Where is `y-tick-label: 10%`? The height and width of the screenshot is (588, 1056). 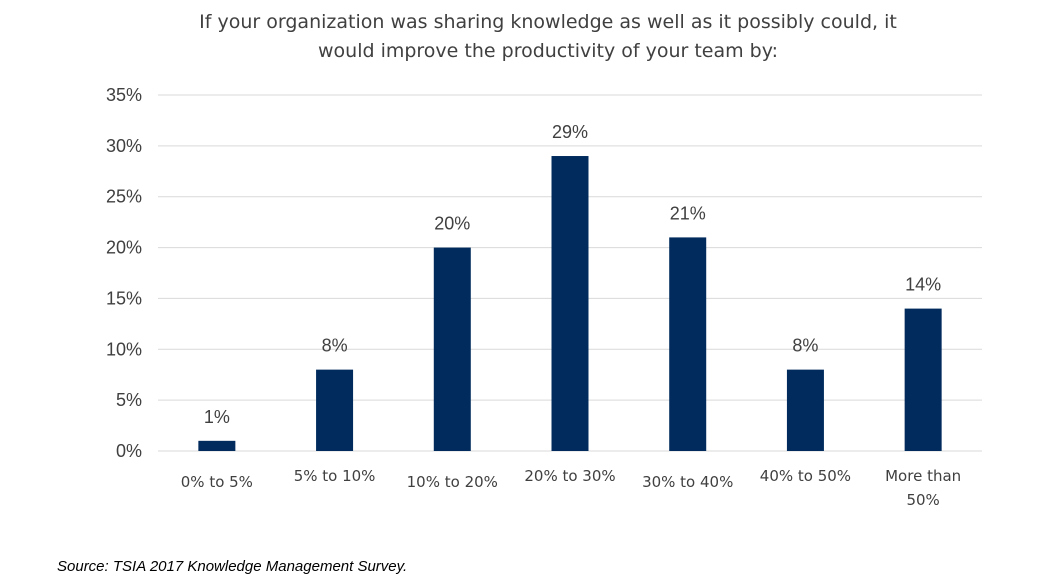 y-tick-label: 10% is located at coordinates (124, 349).